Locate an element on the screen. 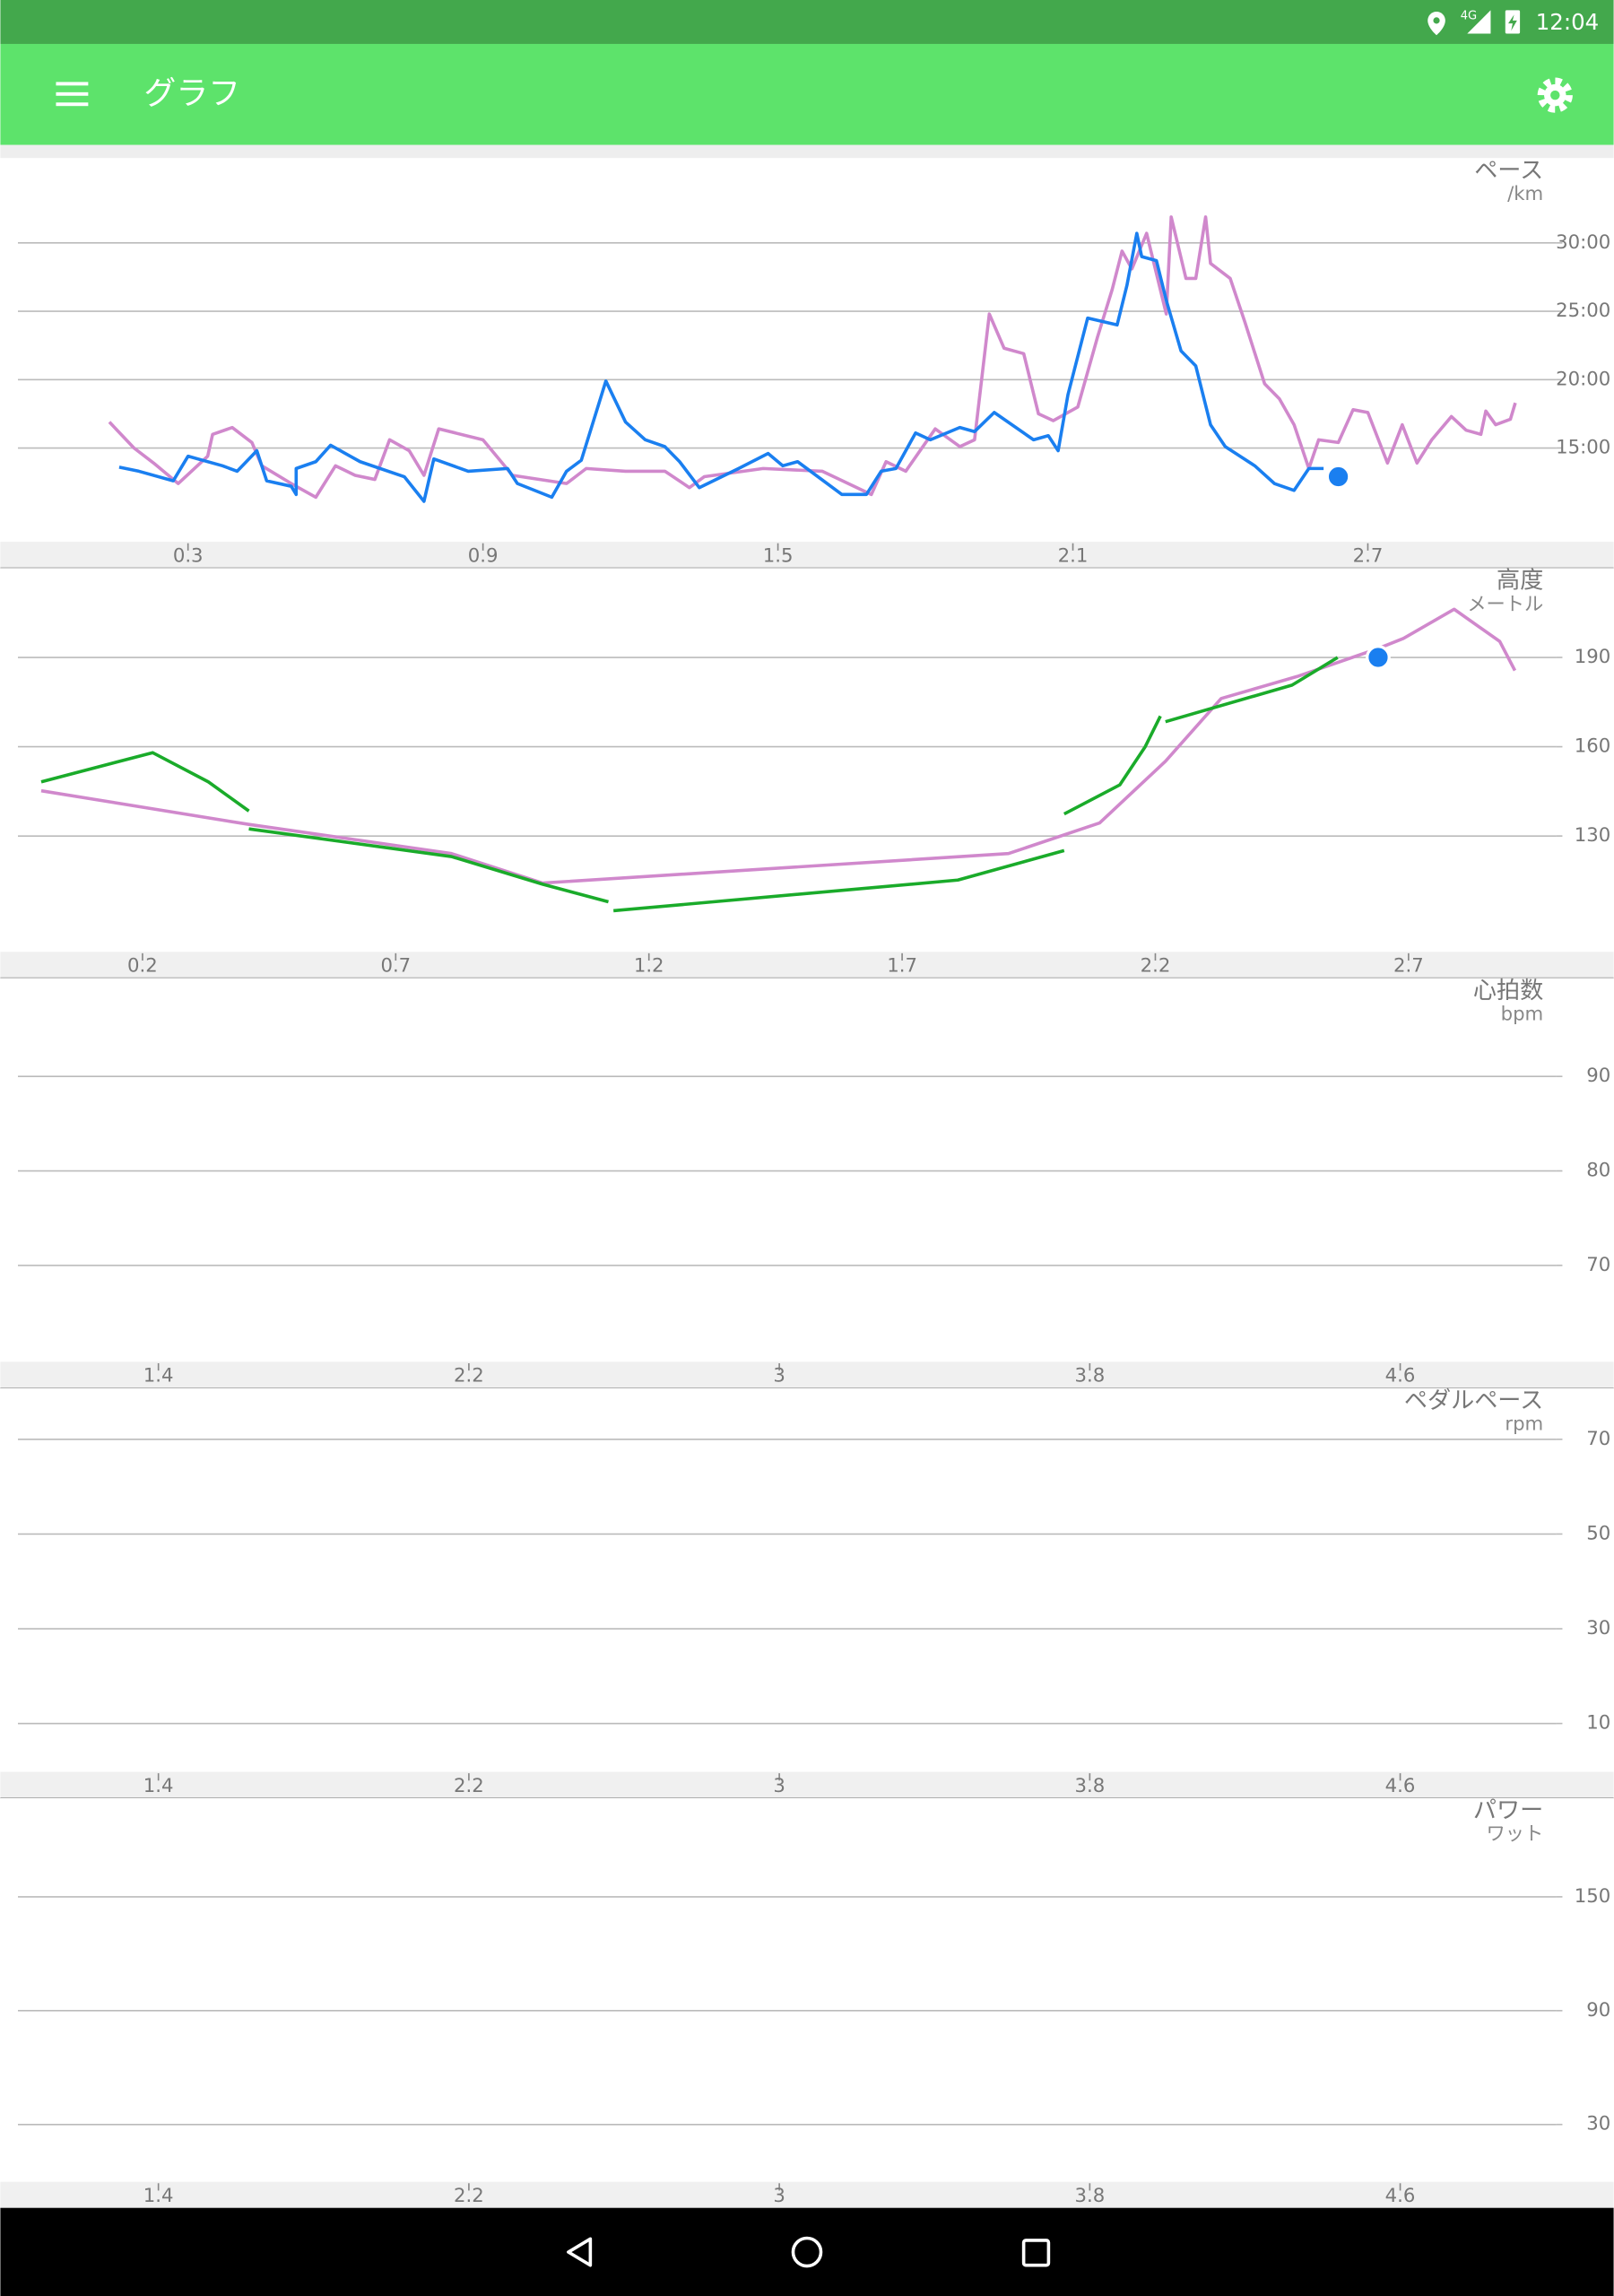 The height and width of the screenshot is (2296, 1614). y-tick-label: 190 is located at coordinates (1593, 657).